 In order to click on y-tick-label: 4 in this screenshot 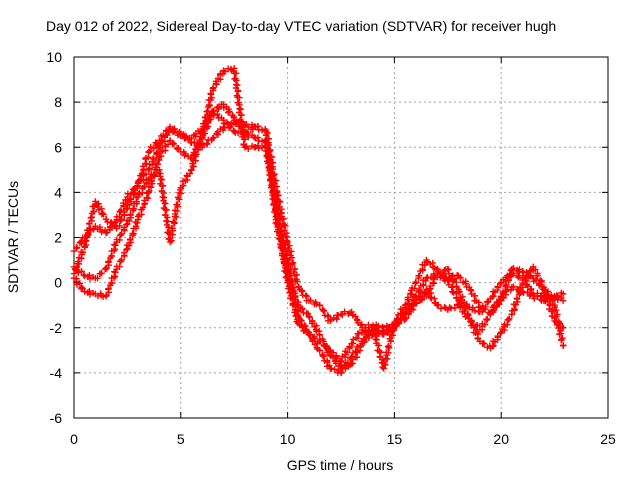, I will do `click(58, 192)`.